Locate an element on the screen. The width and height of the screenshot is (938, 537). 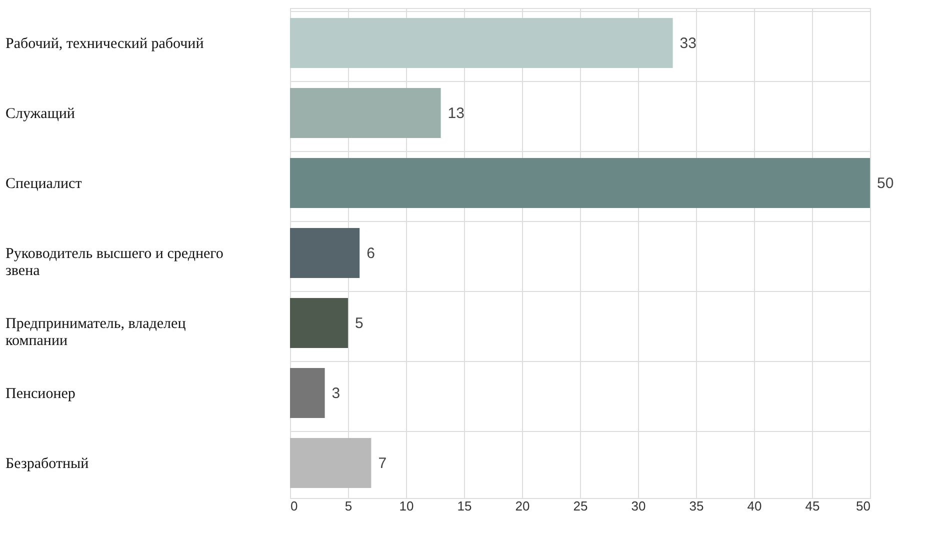
data-label: 5 is located at coordinates (359, 323).